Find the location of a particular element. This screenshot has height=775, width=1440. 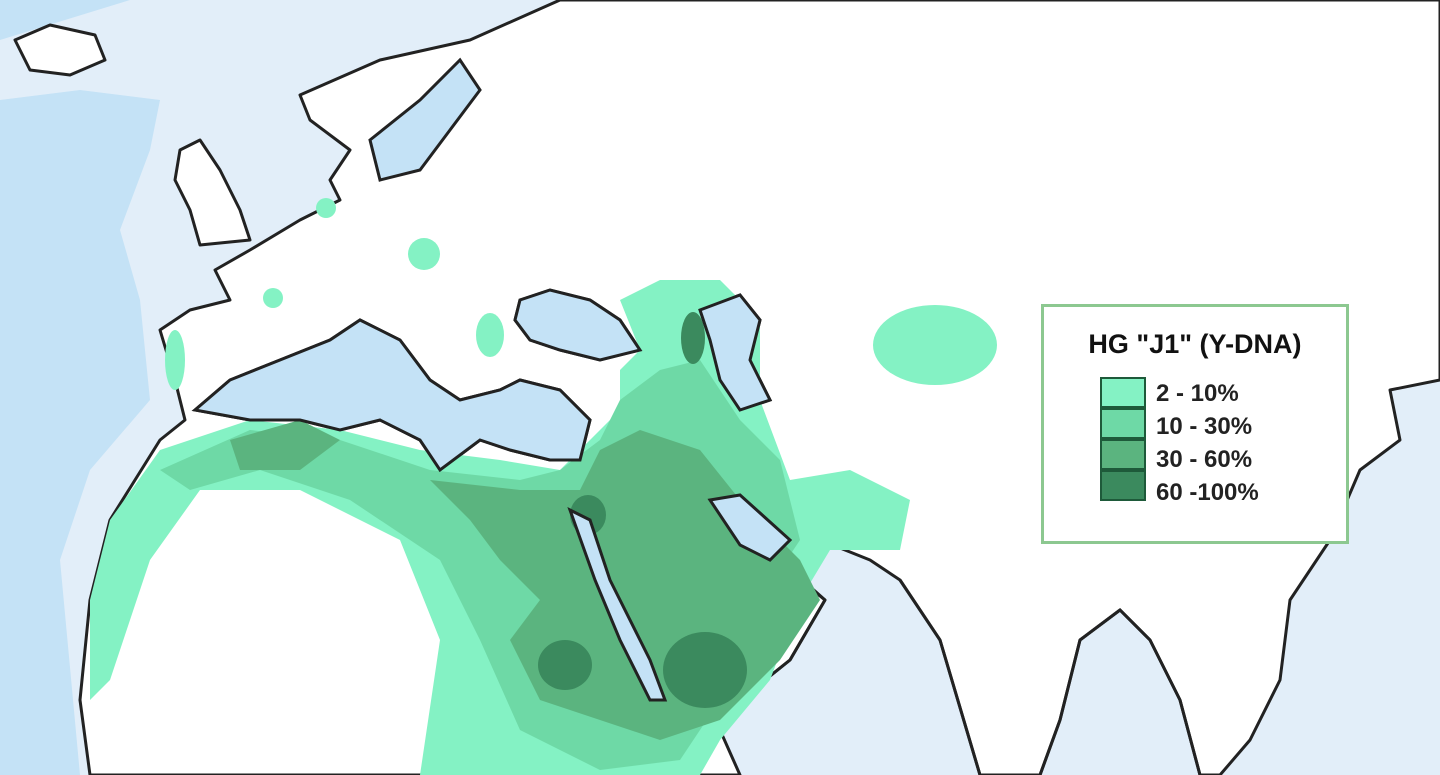

legend-label: 30 - 60% is located at coordinates (1204, 459).